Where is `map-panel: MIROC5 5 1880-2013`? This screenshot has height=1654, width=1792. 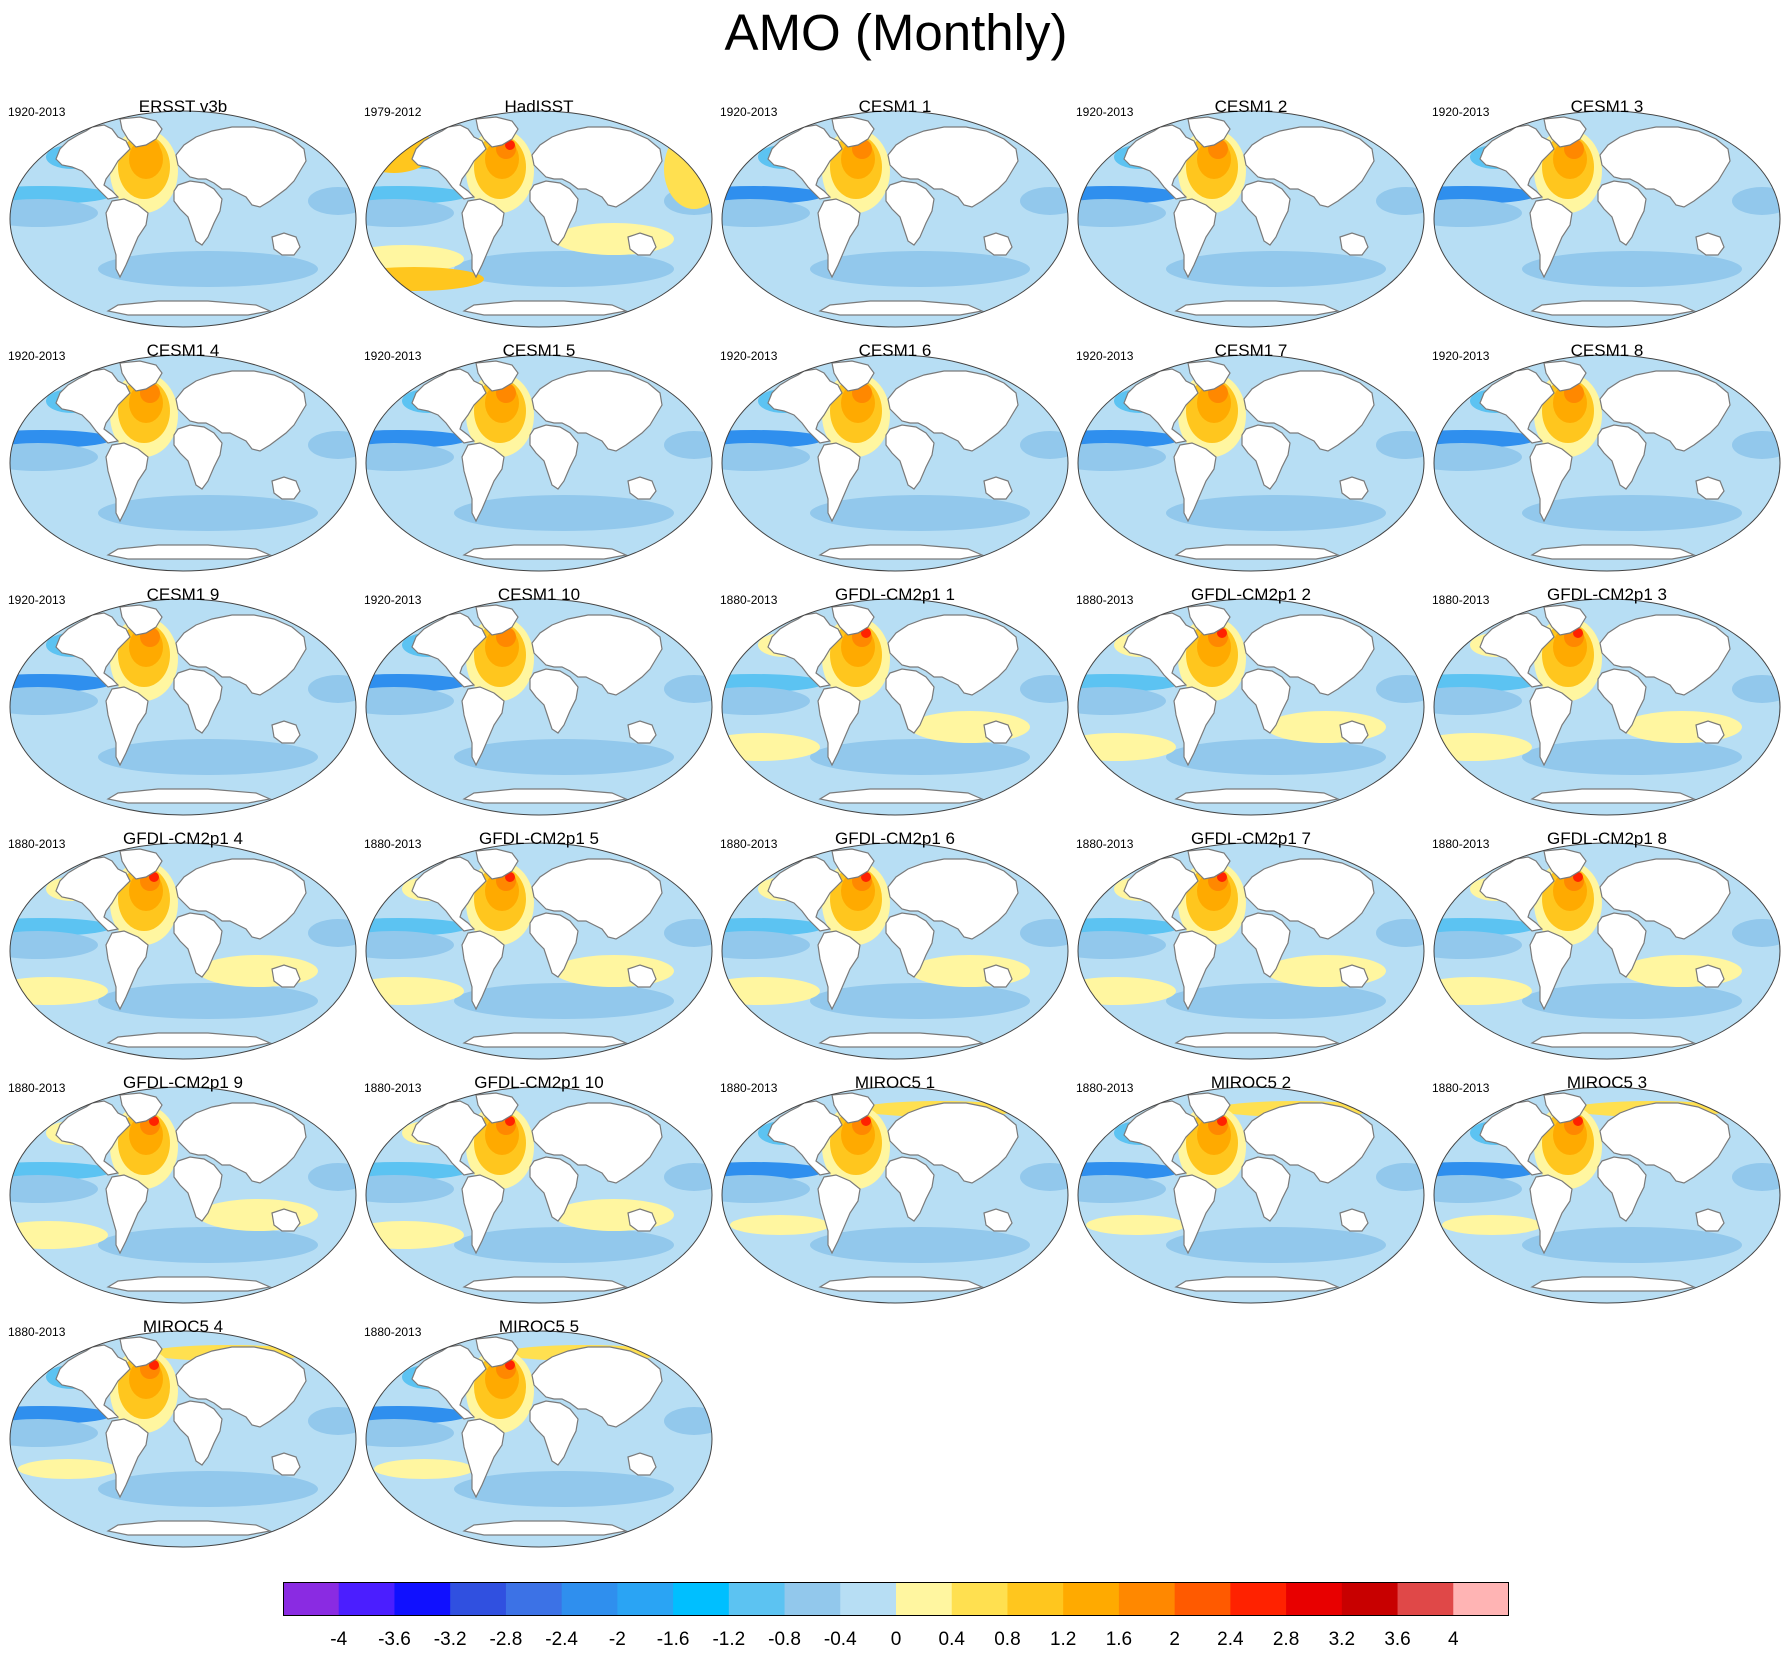
map-panel: MIROC5 5 1880-2013 is located at coordinates (539, 1433).